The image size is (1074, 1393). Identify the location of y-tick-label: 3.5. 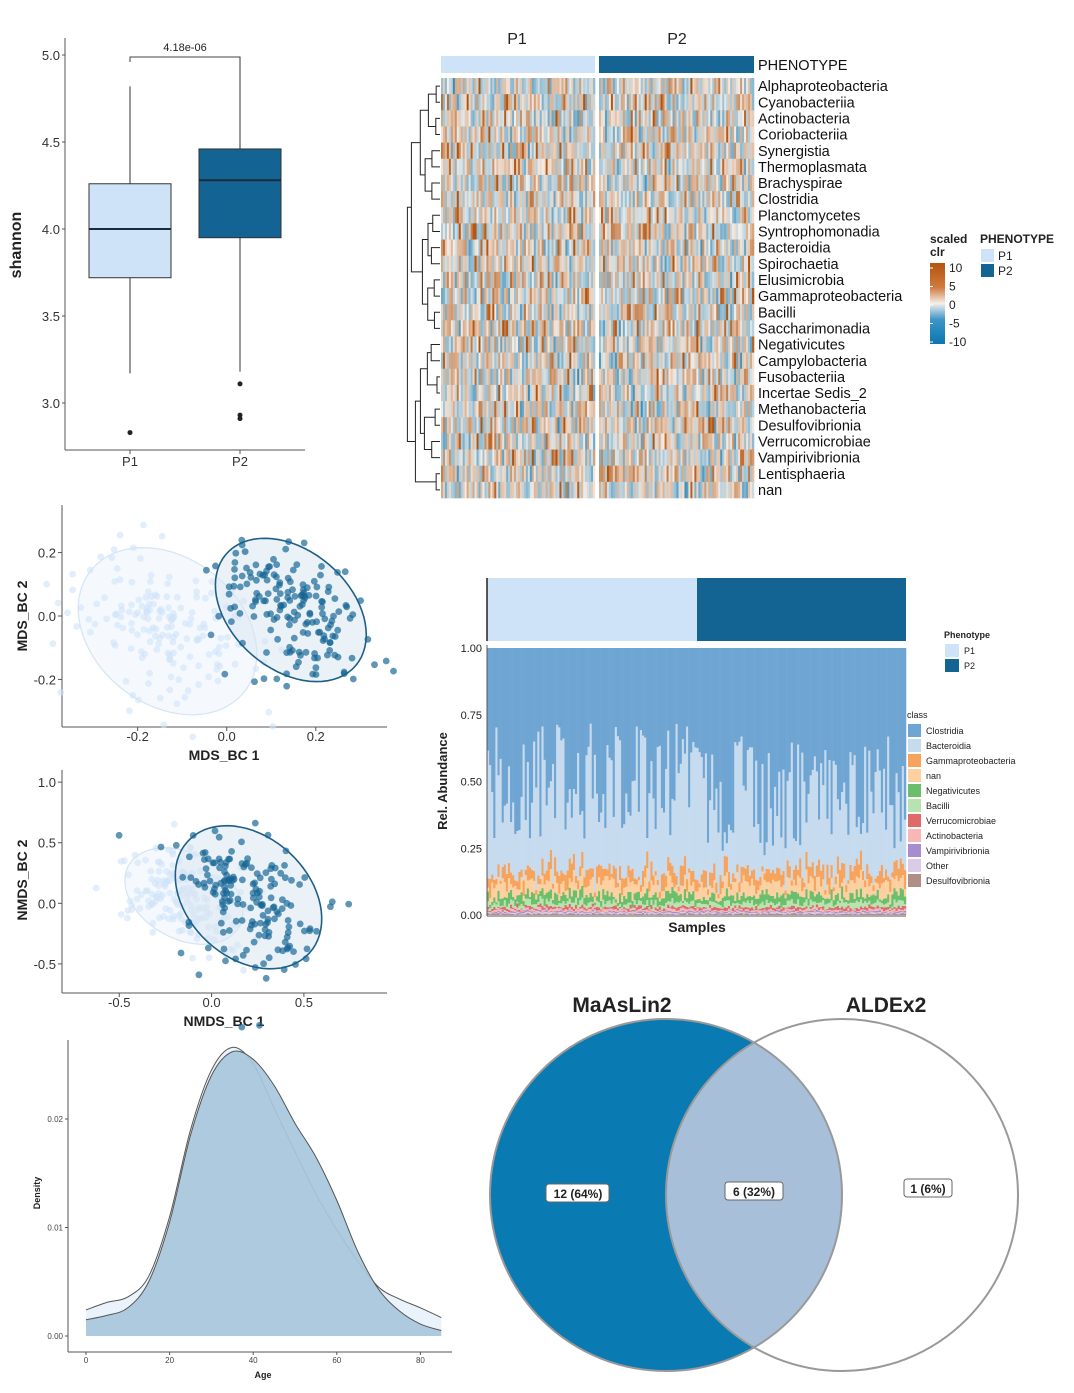
(51, 316).